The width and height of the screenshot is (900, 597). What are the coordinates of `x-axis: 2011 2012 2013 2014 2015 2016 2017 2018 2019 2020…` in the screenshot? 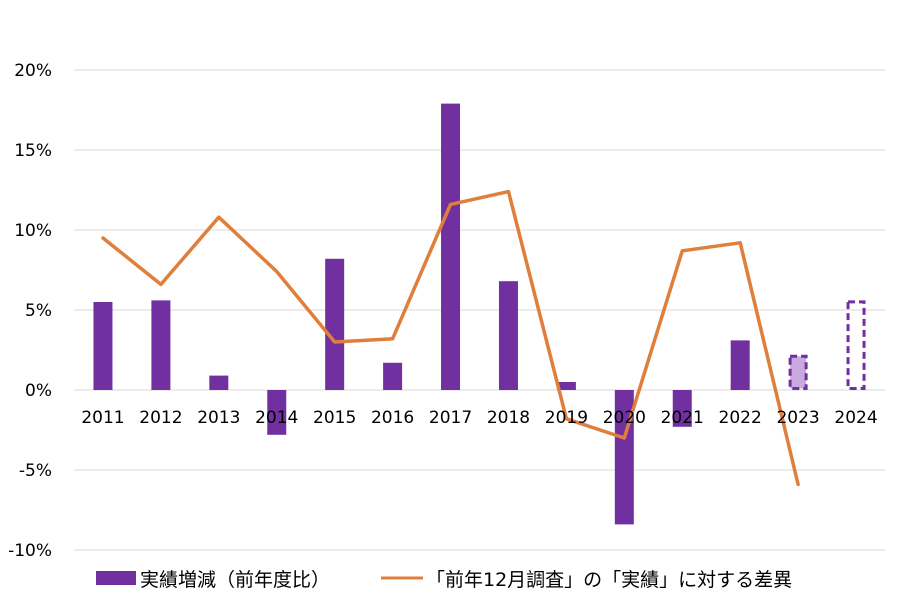 It's located at (479, 418).